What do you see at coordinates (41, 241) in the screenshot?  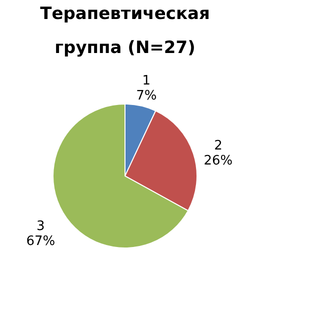 I see `data-label: 67%` at bounding box center [41, 241].